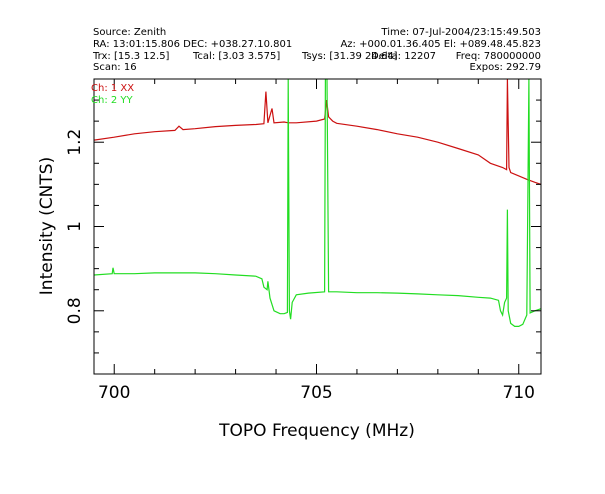 Image resolution: width=605 pixels, height=494 pixels. I want to click on header-radec: RA: 13:01:15.806 DEC: +038.27.10.801, so click(193, 44).